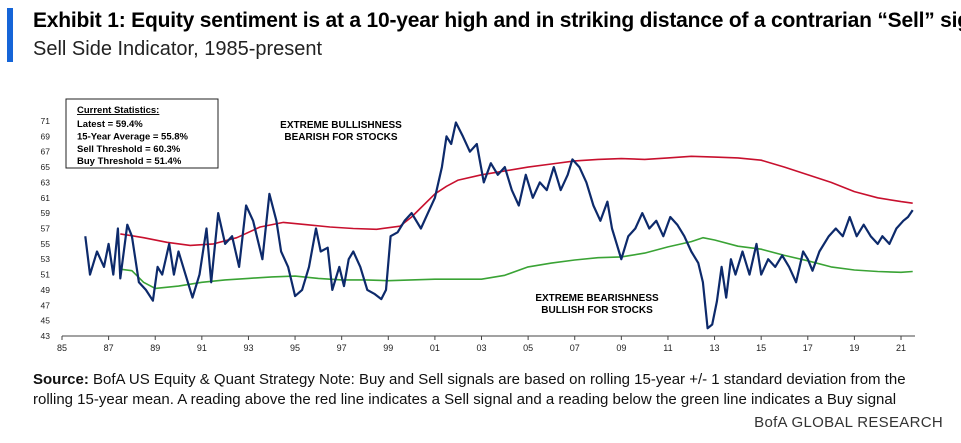 The width and height of the screenshot is (961, 443). What do you see at coordinates (129, 149) in the screenshot?
I see `stats-sell-threshold: Sell Threshold = 60.3%` at bounding box center [129, 149].